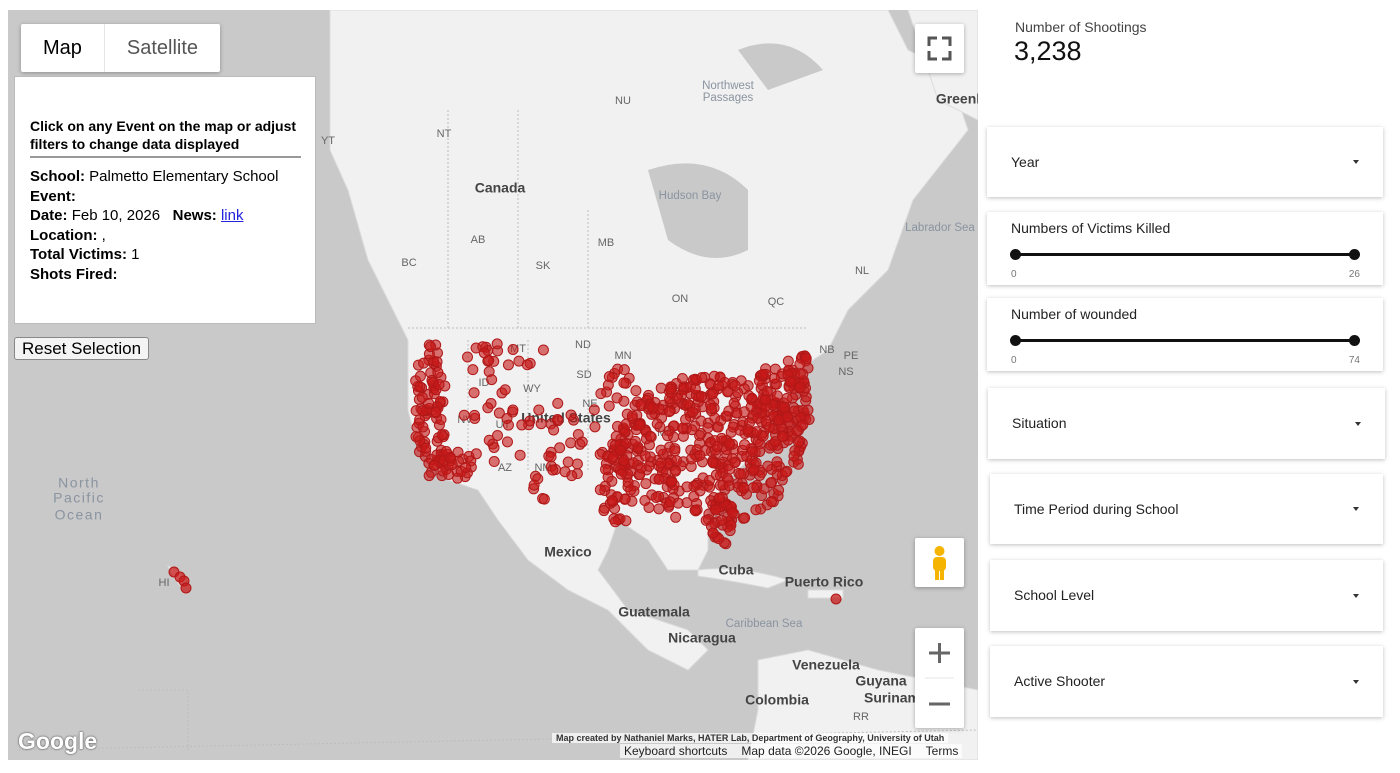 Image resolution: width=1400 pixels, height=773 pixels. Describe the element at coordinates (162, 48) in the screenshot. I see `satellite-tab: Satellite` at that location.